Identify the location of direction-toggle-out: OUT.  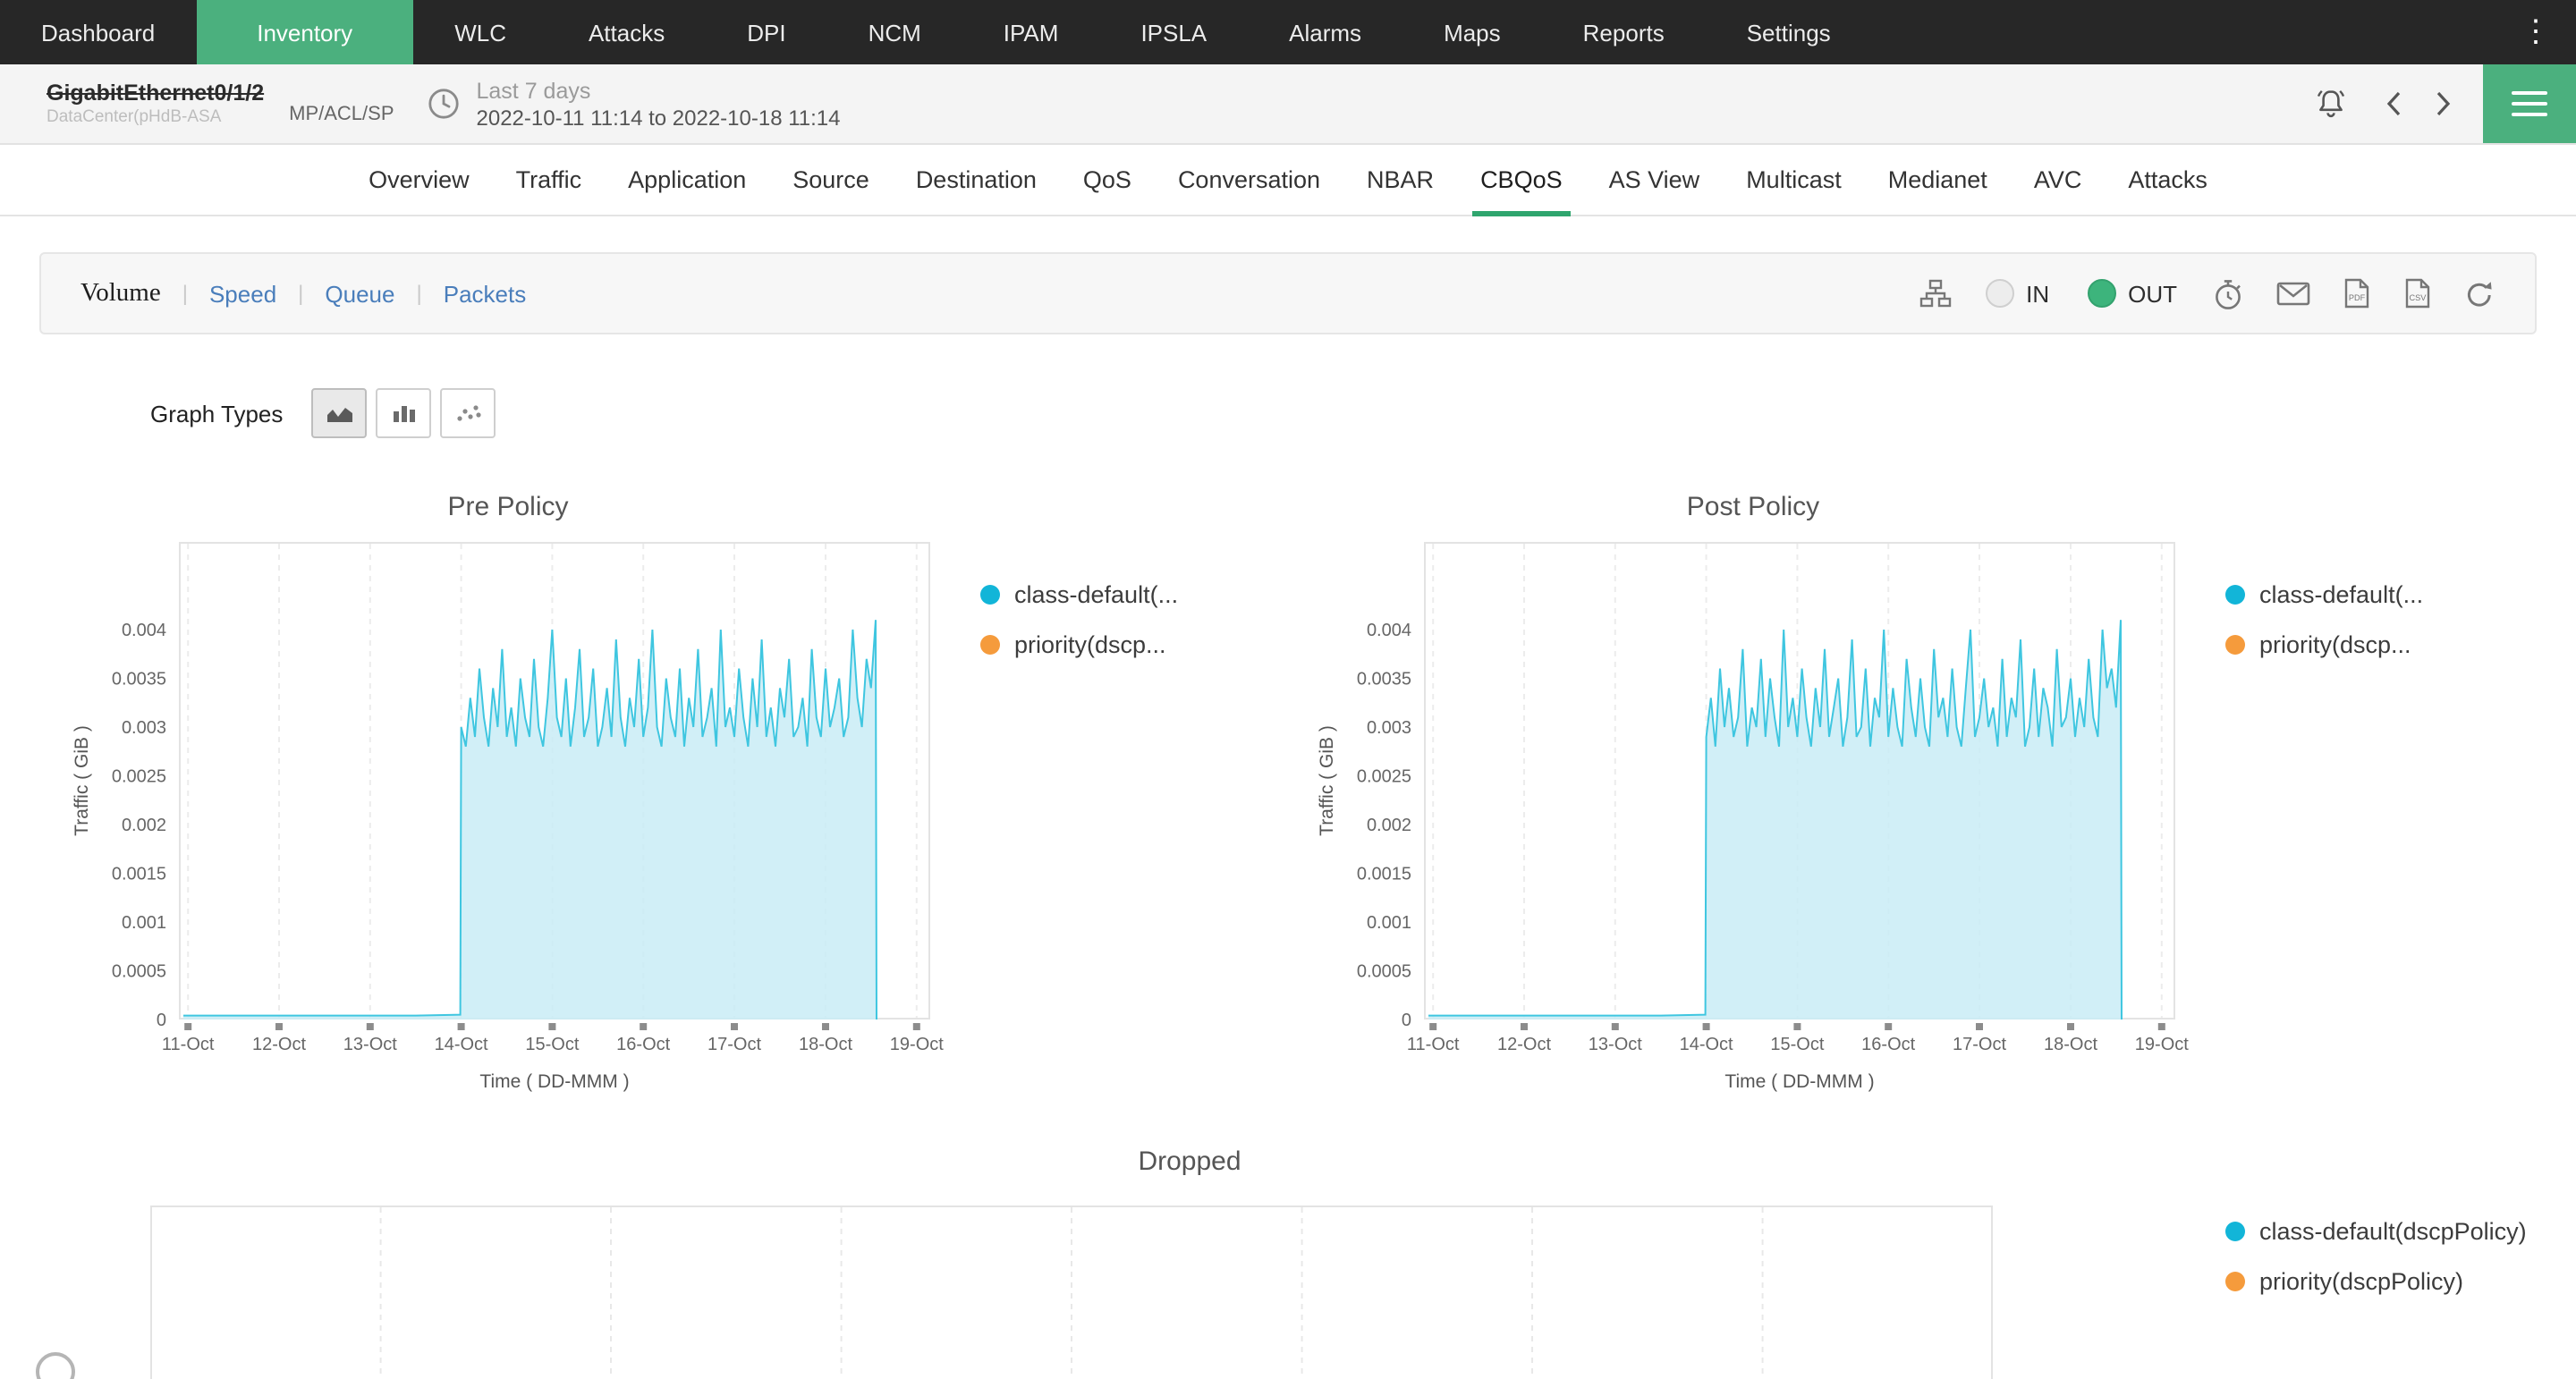
(2132, 293).